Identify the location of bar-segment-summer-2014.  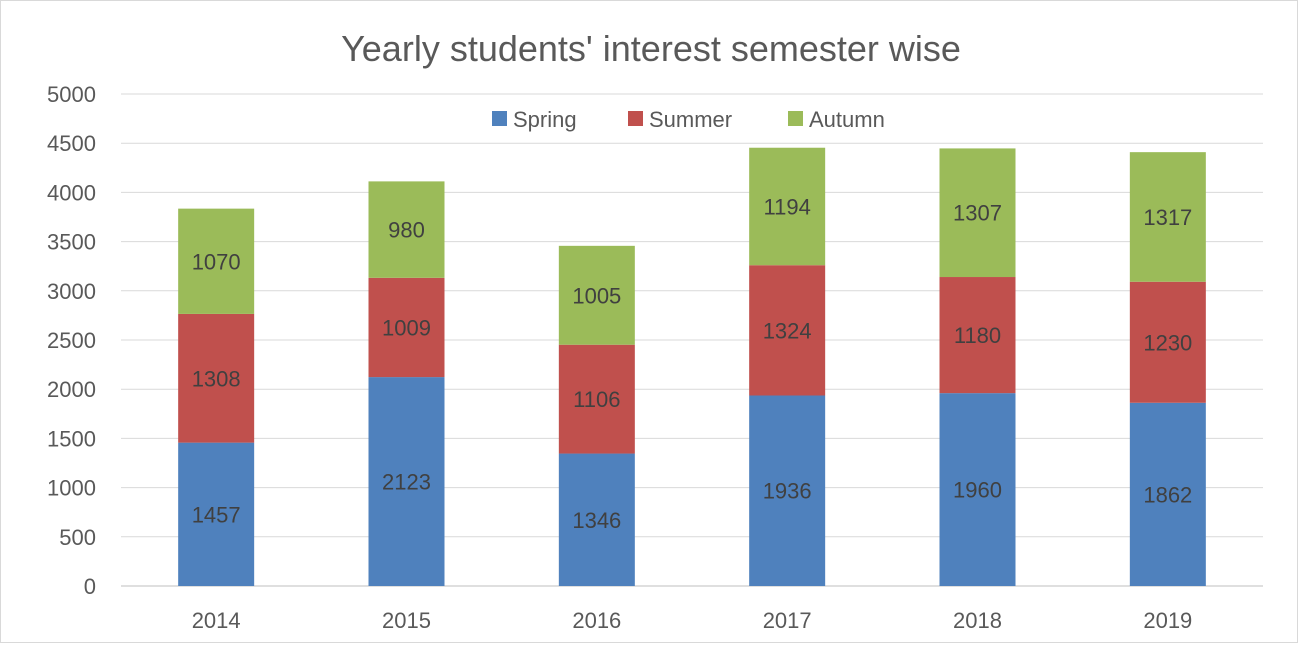
(216, 378).